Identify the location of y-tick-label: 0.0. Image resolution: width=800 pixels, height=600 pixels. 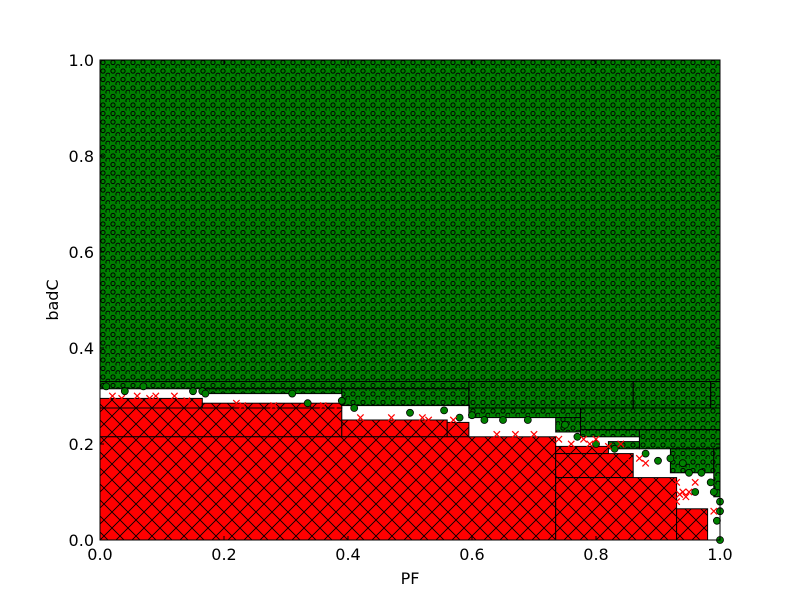
(81, 540).